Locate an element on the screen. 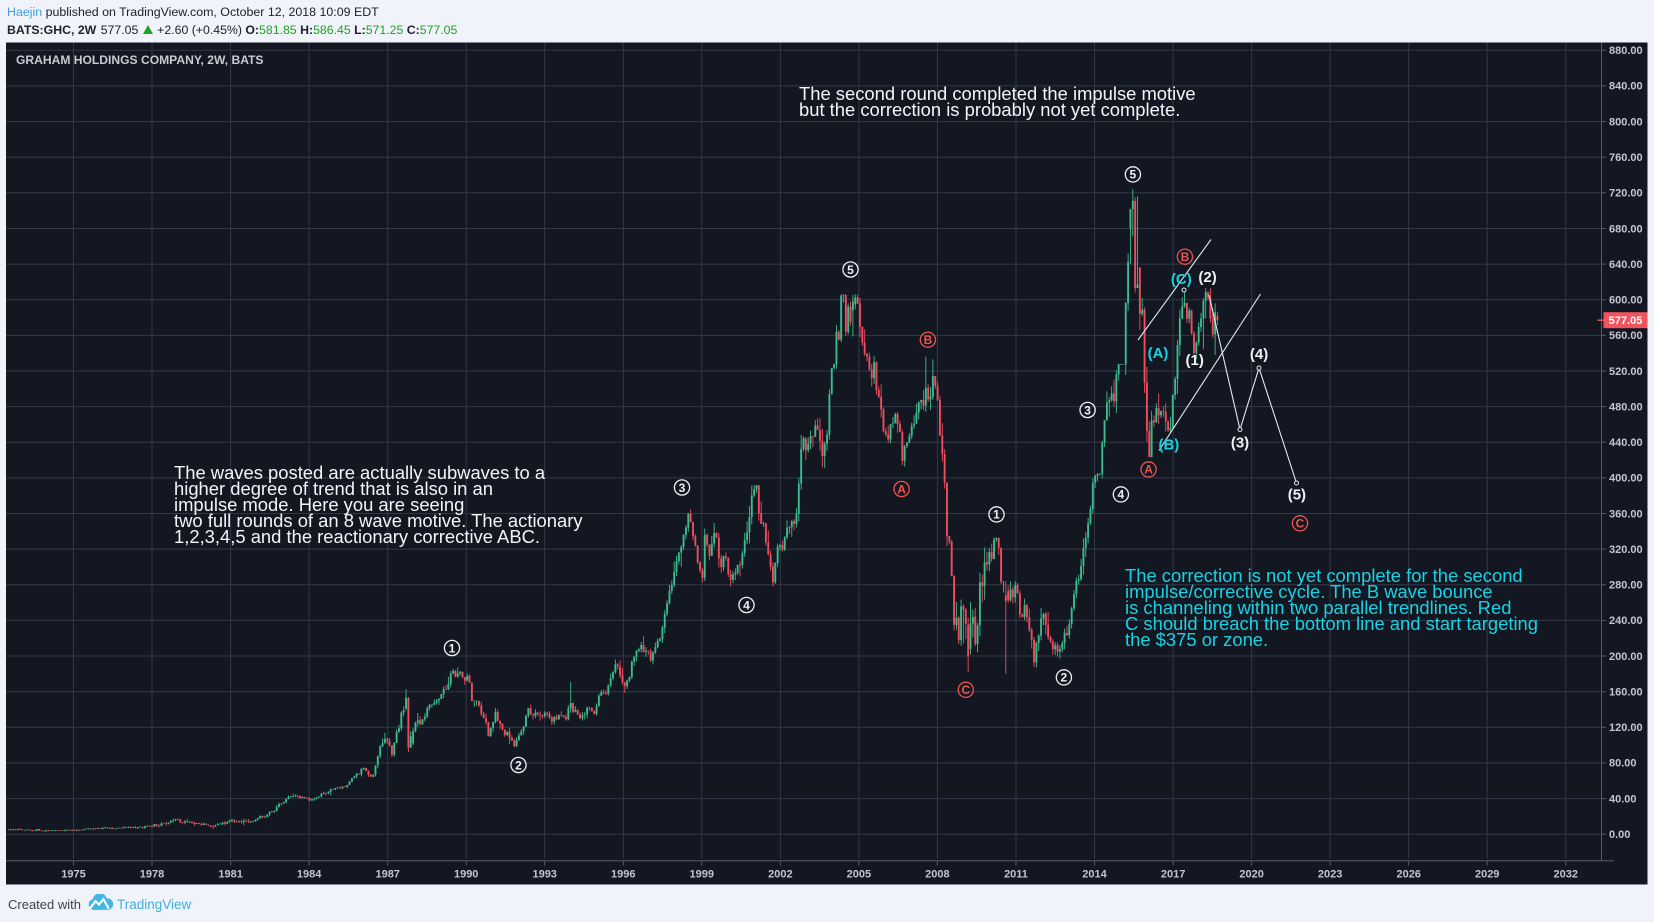 The height and width of the screenshot is (922, 1654). svg-text: 560.00 is located at coordinates (1626, 336).